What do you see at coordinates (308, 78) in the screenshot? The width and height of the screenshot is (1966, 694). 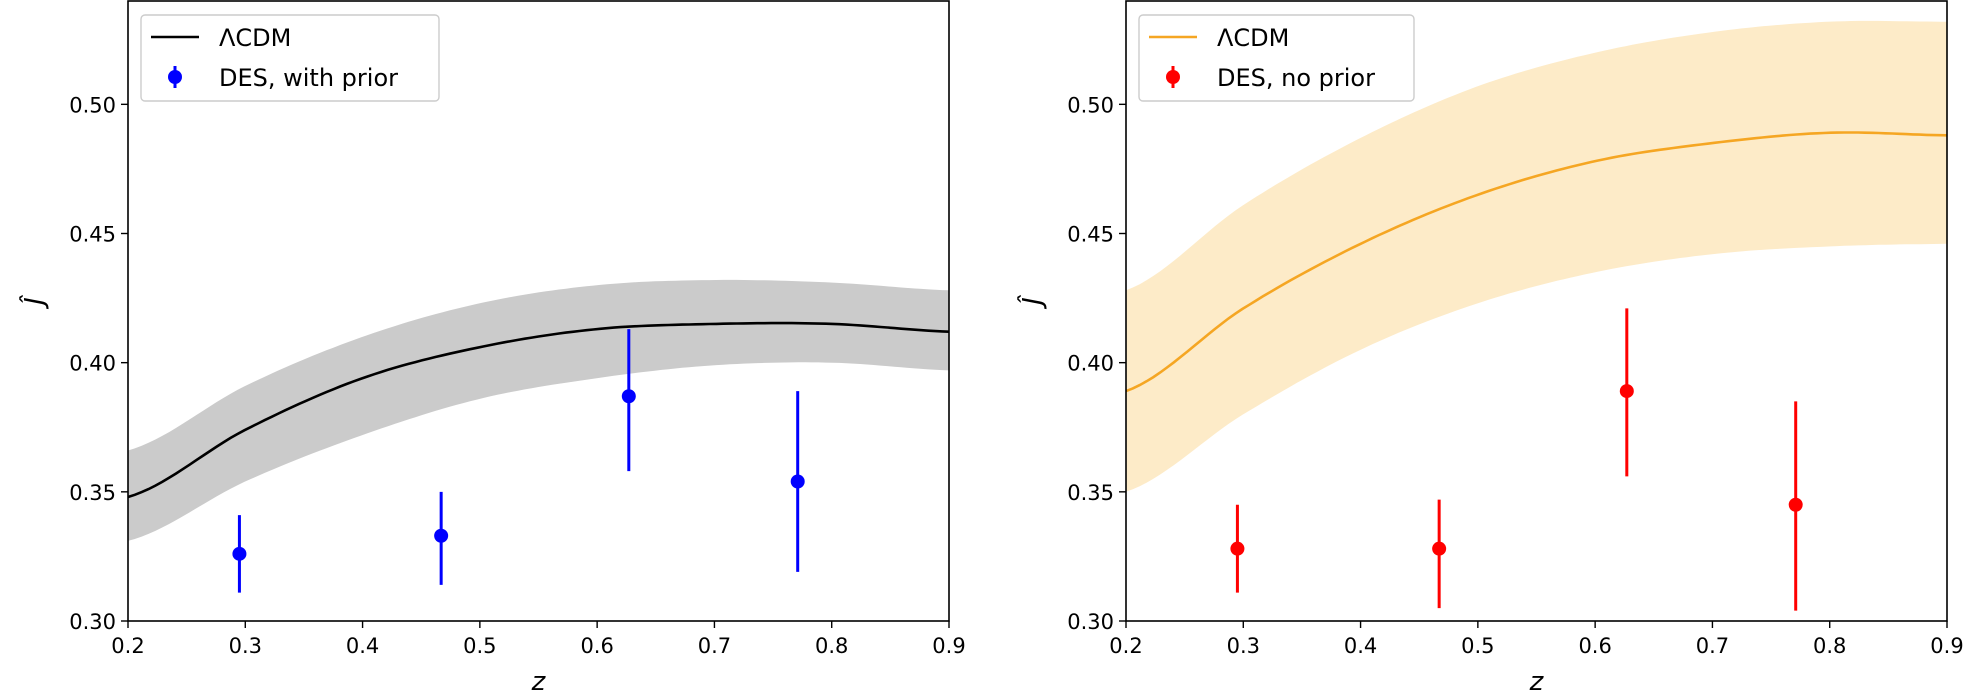 I see `legend-entry-label: DES, with prior` at bounding box center [308, 78].